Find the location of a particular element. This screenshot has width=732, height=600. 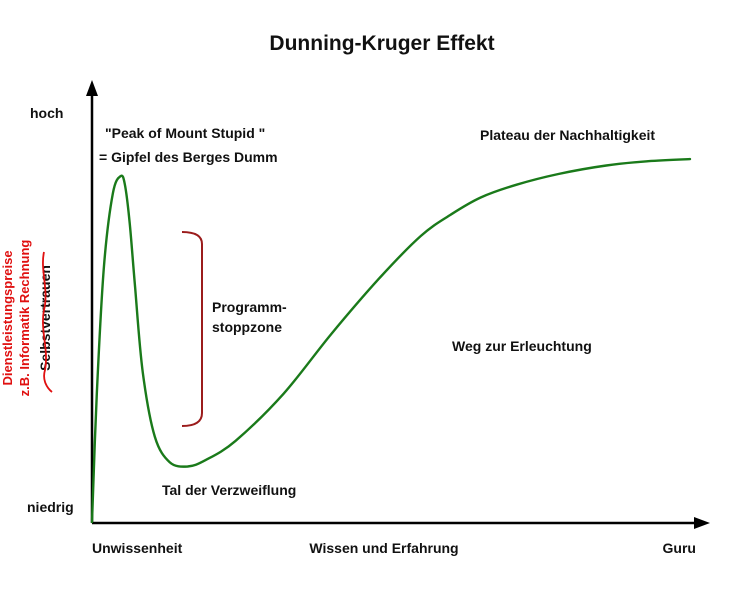

x-start-label: Unwissenheit is located at coordinates (137, 548).